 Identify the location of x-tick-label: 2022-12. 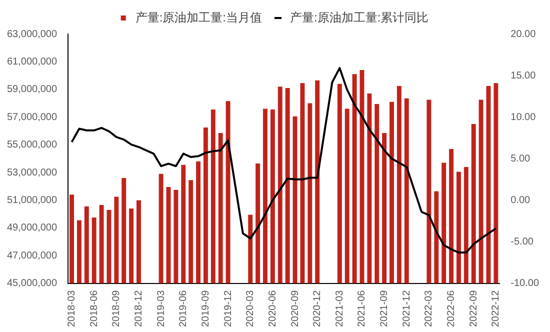
(496, 309).